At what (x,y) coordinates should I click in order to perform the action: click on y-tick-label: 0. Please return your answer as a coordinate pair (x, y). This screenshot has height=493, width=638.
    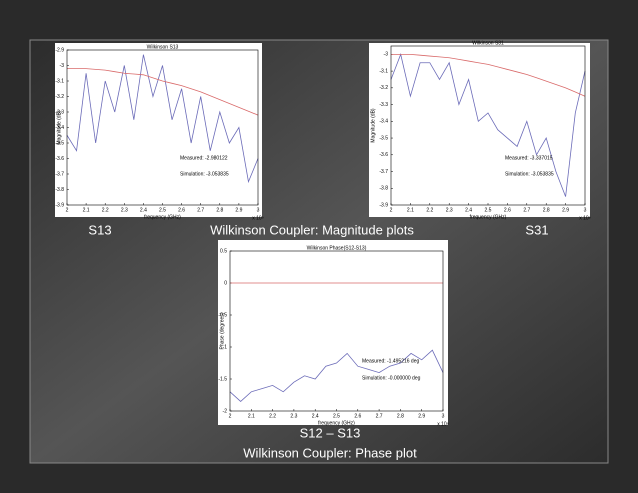
    Looking at the image, I should click on (225, 283).